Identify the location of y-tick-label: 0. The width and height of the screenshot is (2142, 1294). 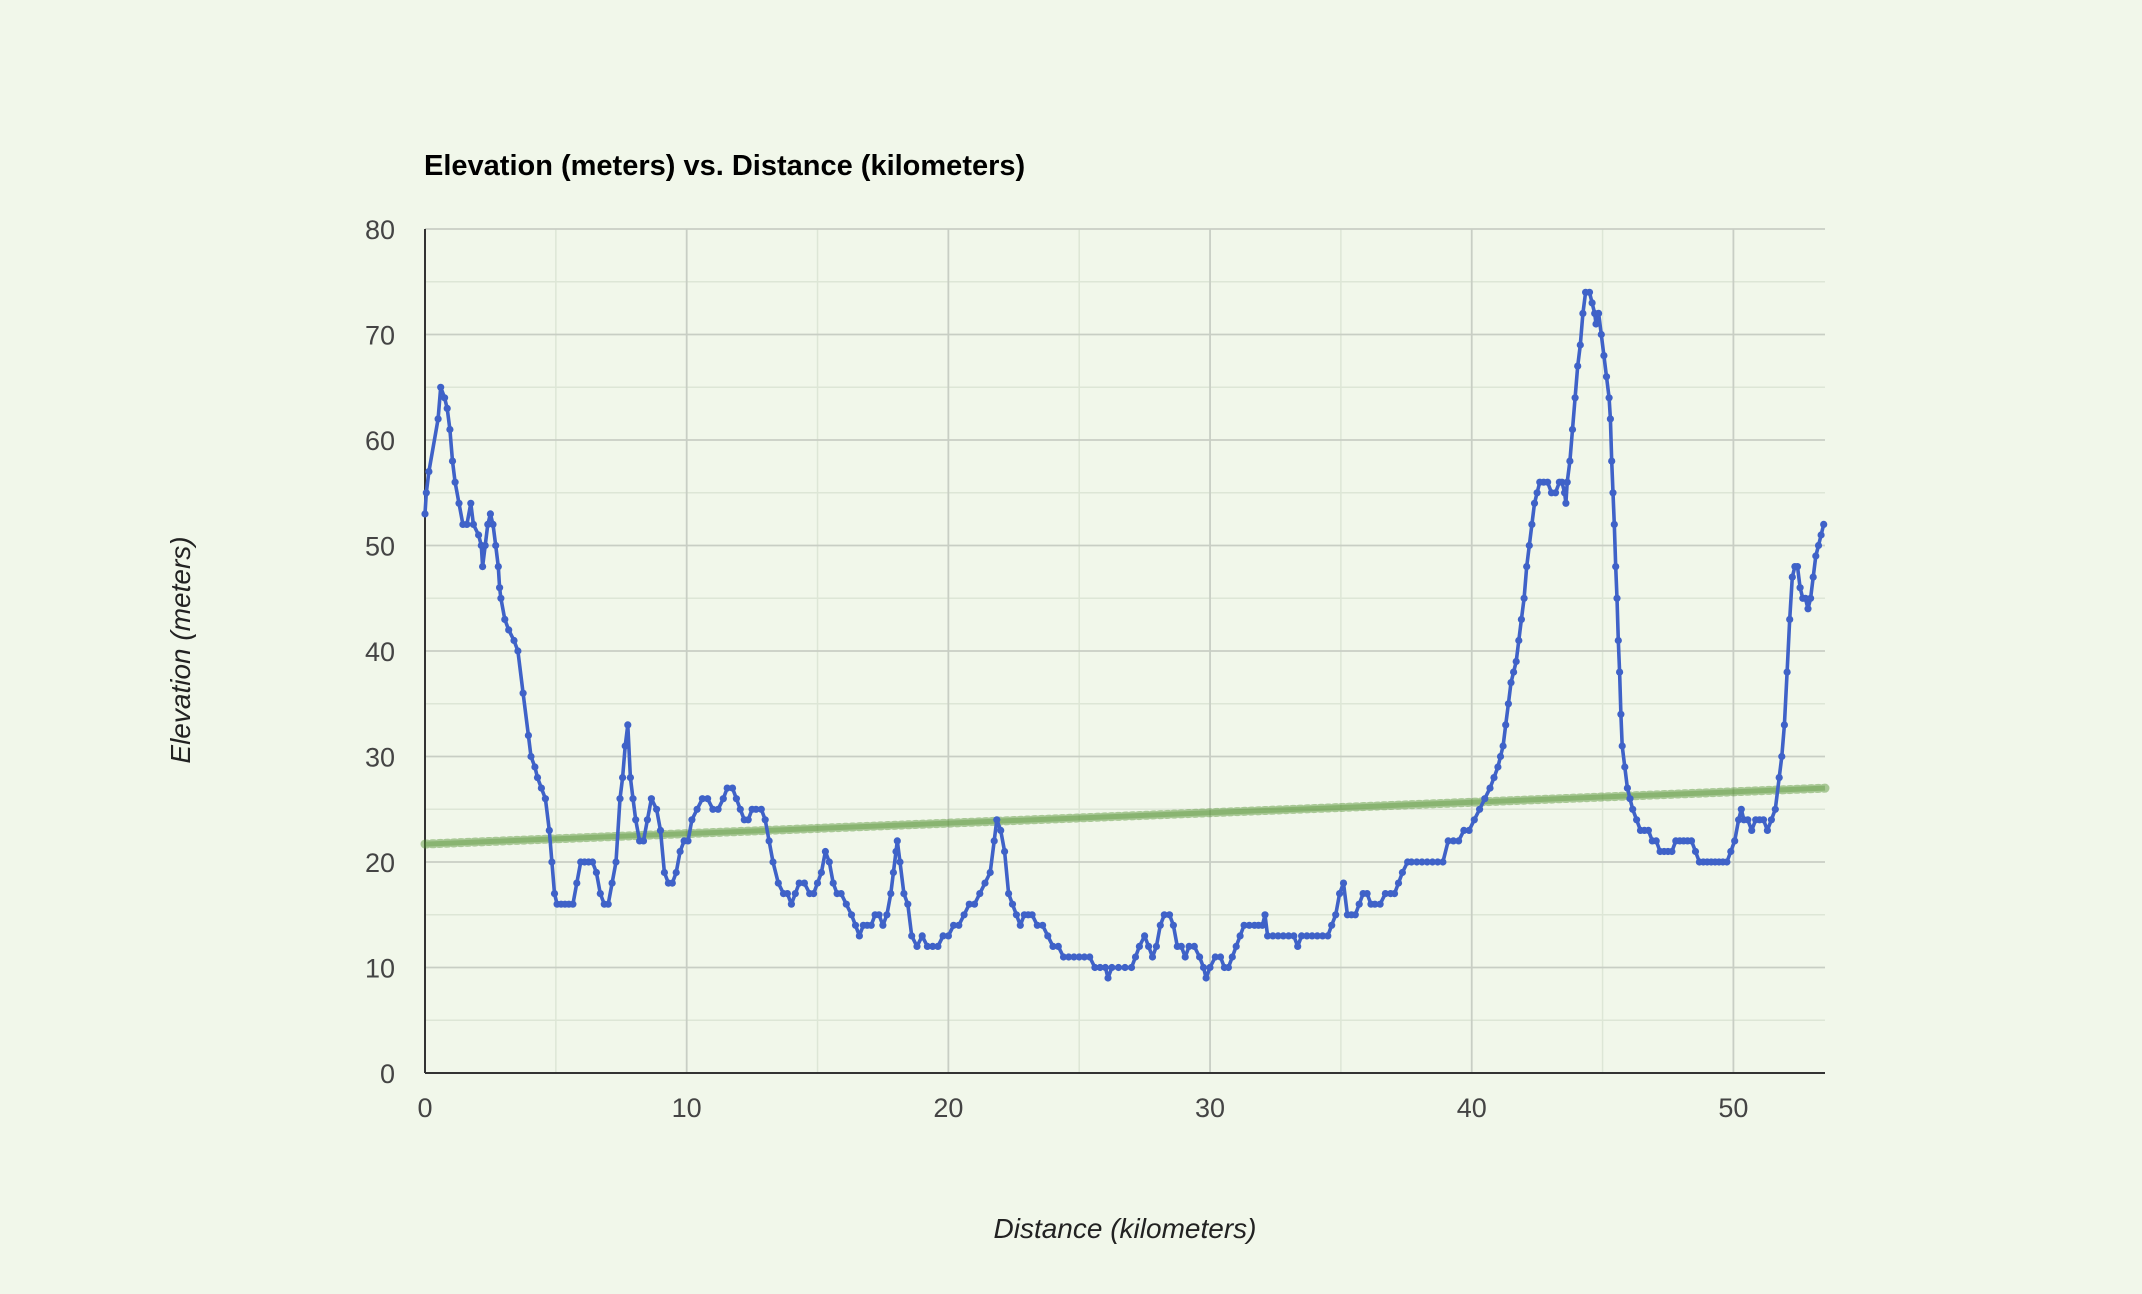
(387, 1074).